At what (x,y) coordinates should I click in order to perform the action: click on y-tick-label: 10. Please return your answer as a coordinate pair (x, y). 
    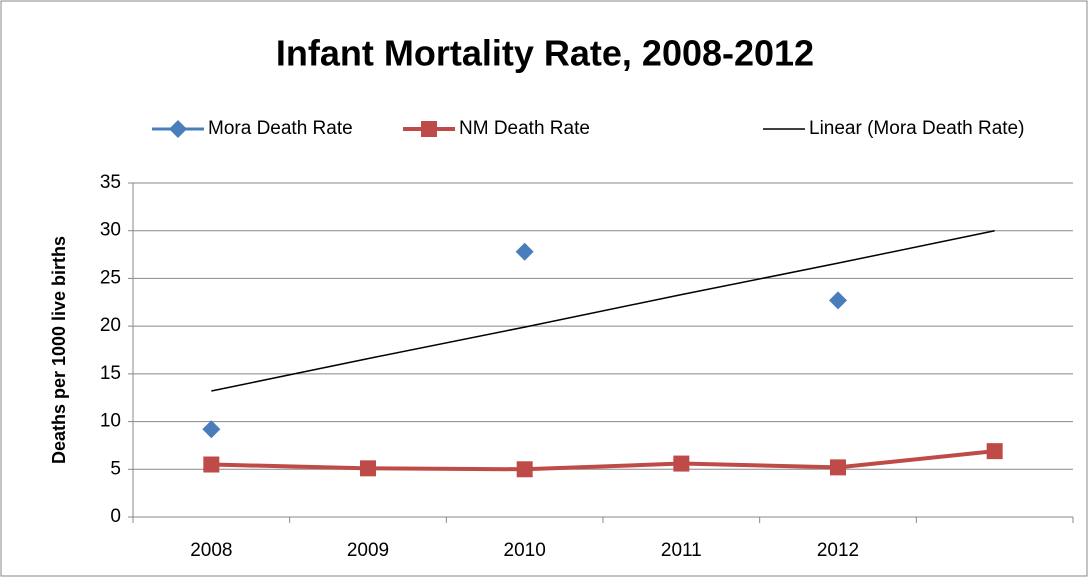
    Looking at the image, I should click on (110, 421).